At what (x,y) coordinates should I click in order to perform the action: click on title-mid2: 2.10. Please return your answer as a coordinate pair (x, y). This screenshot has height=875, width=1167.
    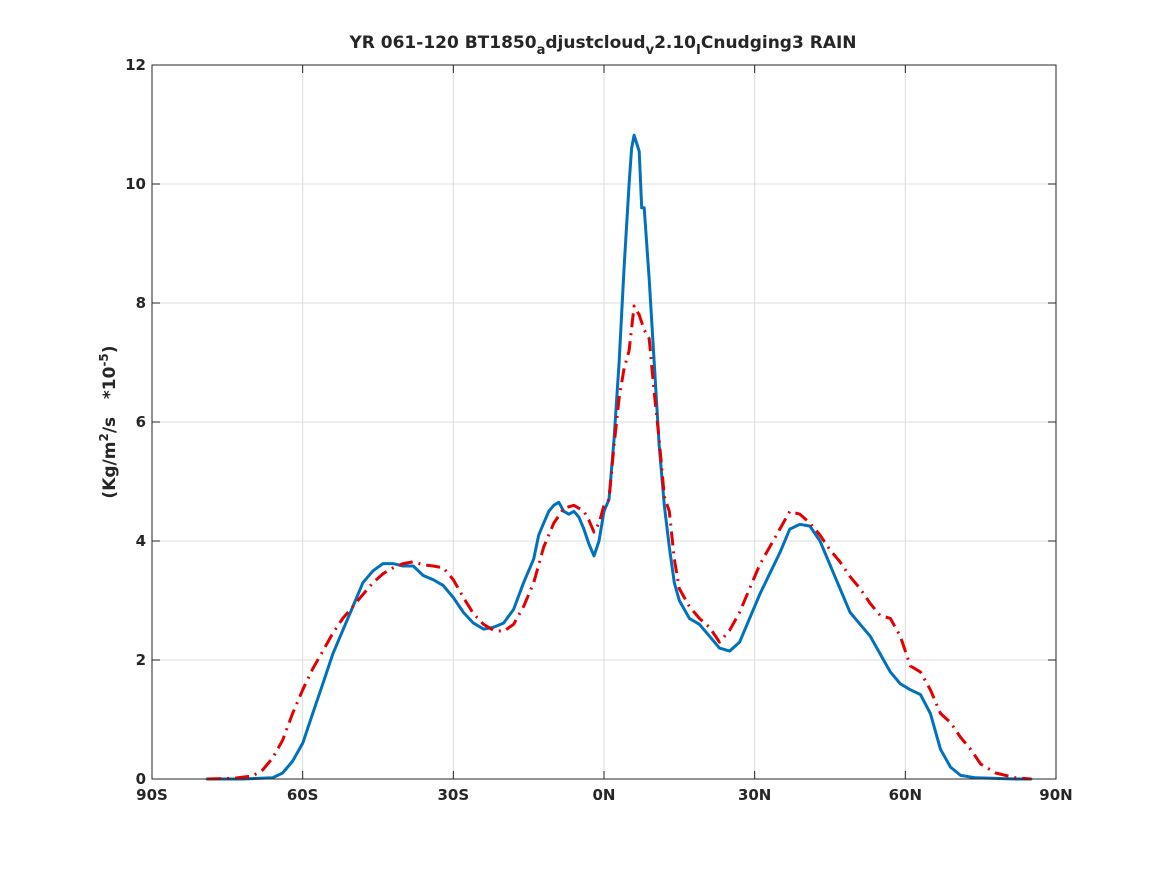
    Looking at the image, I should click on (675, 43).